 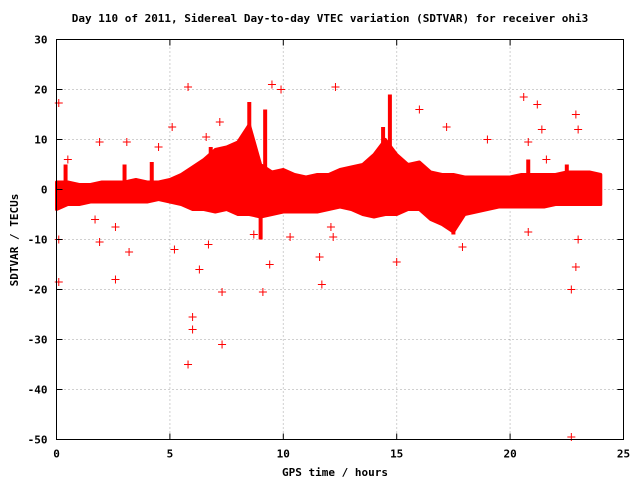 What do you see at coordinates (44, 190) in the screenshot?
I see `y-tick-label: 0` at bounding box center [44, 190].